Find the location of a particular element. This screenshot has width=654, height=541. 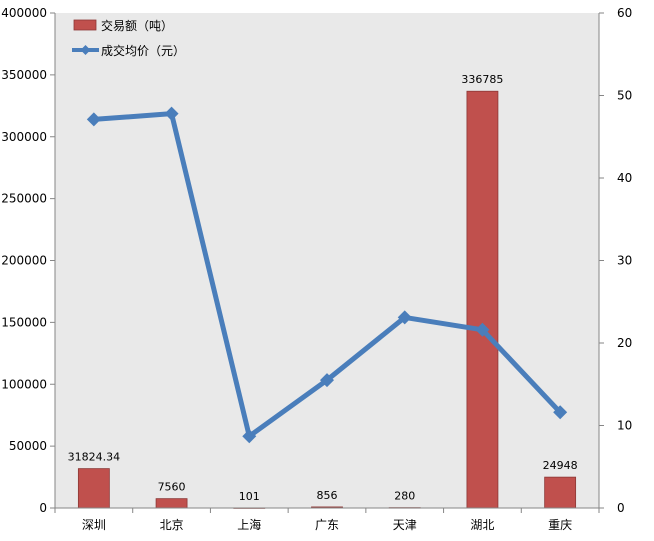

x-tick-label: 天津 is located at coordinates (405, 525).